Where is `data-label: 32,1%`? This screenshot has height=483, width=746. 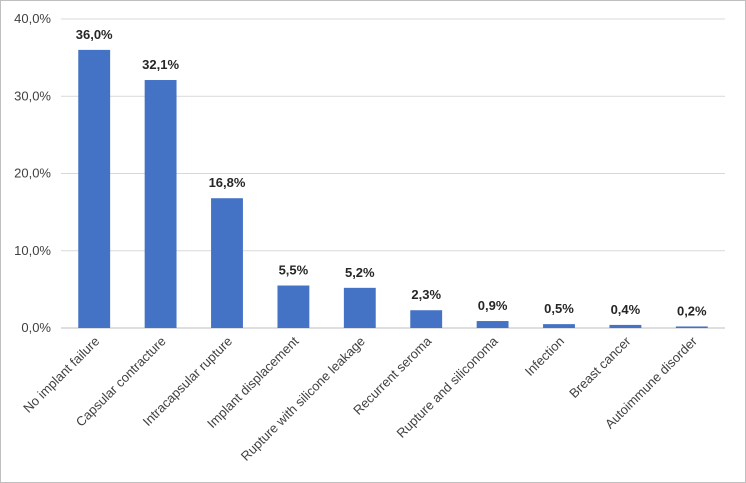 data-label: 32,1% is located at coordinates (160, 64).